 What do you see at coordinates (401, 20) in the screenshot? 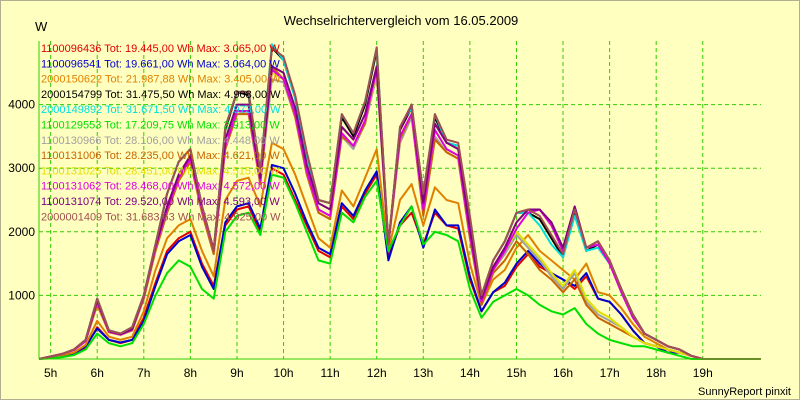
I see `chart-title: Wechselrichtervergleich vom 16.05.2009` at bounding box center [401, 20].